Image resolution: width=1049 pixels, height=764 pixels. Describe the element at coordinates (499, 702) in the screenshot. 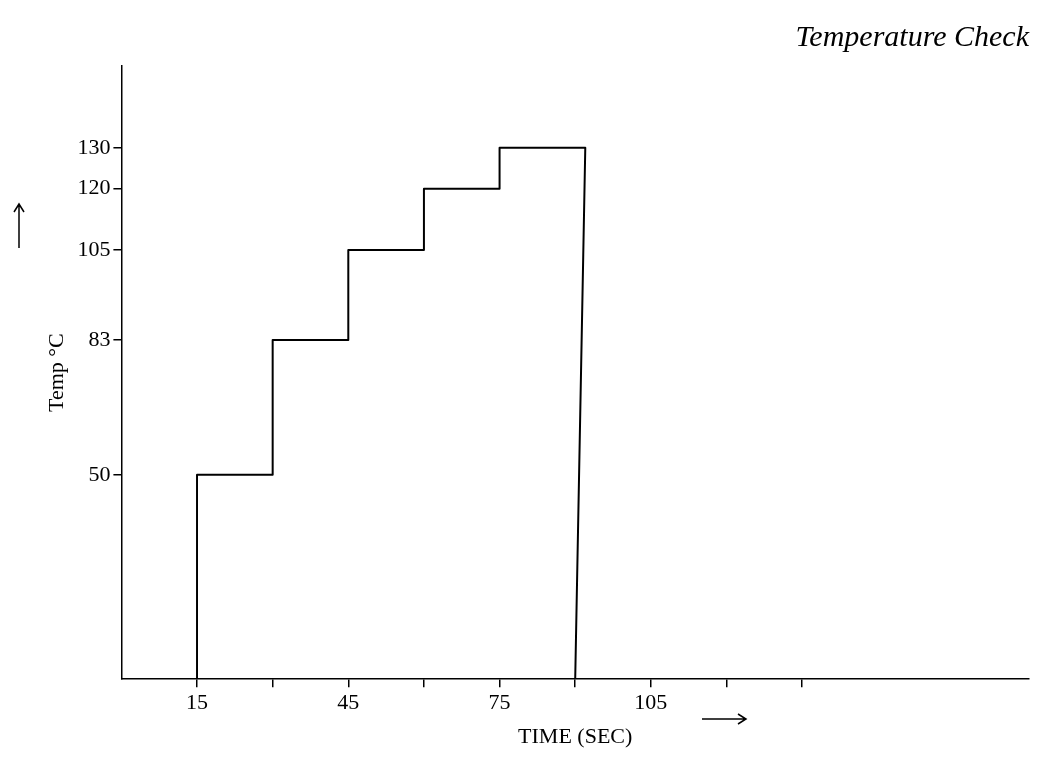

I see `x-tick-label: 75` at that location.